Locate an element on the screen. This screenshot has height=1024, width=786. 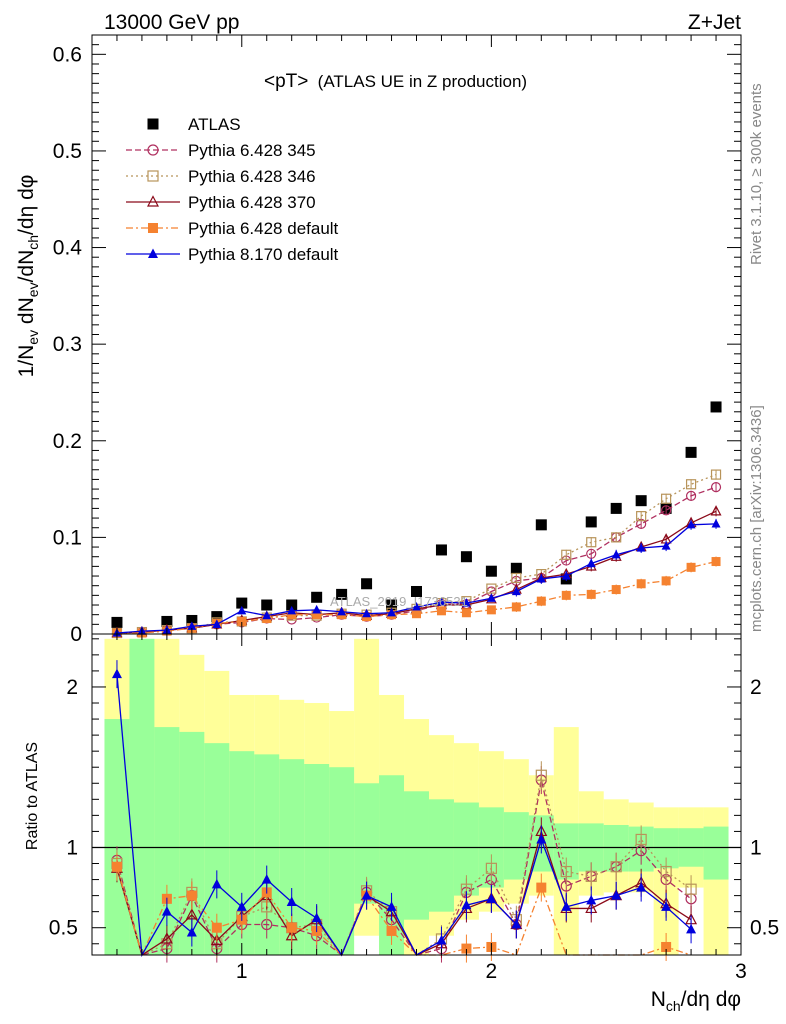
main-y-tick-label: 0.6 is located at coordinates (67, 54).